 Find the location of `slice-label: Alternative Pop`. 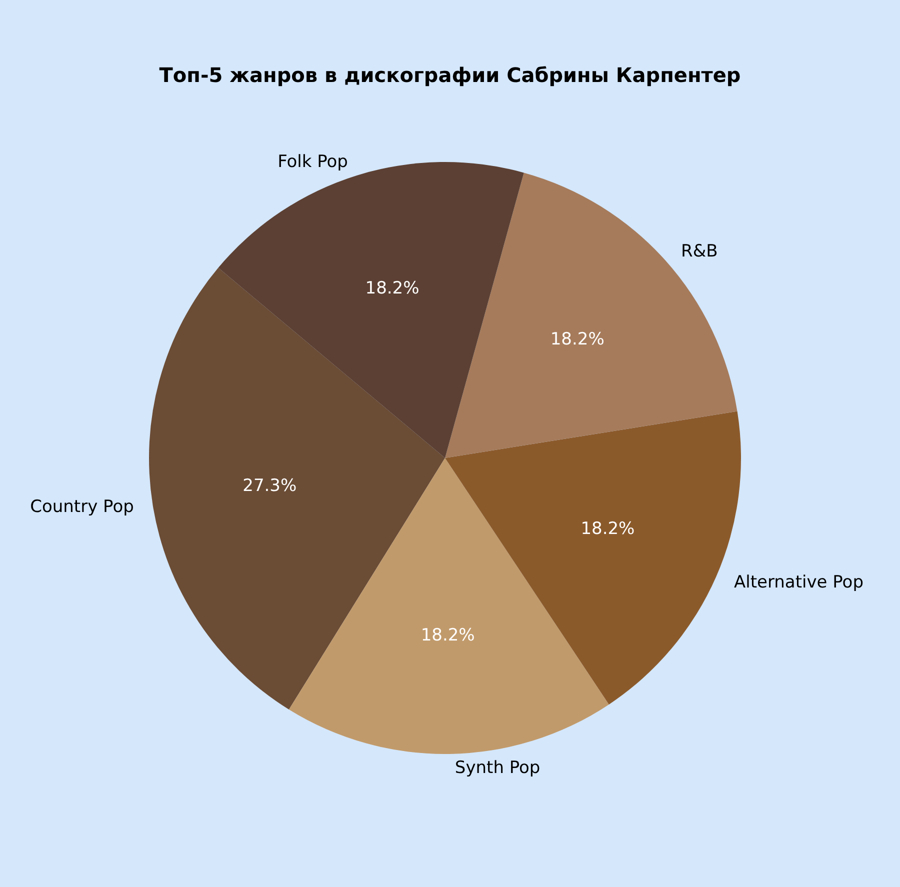

slice-label: Alternative Pop is located at coordinates (799, 582).